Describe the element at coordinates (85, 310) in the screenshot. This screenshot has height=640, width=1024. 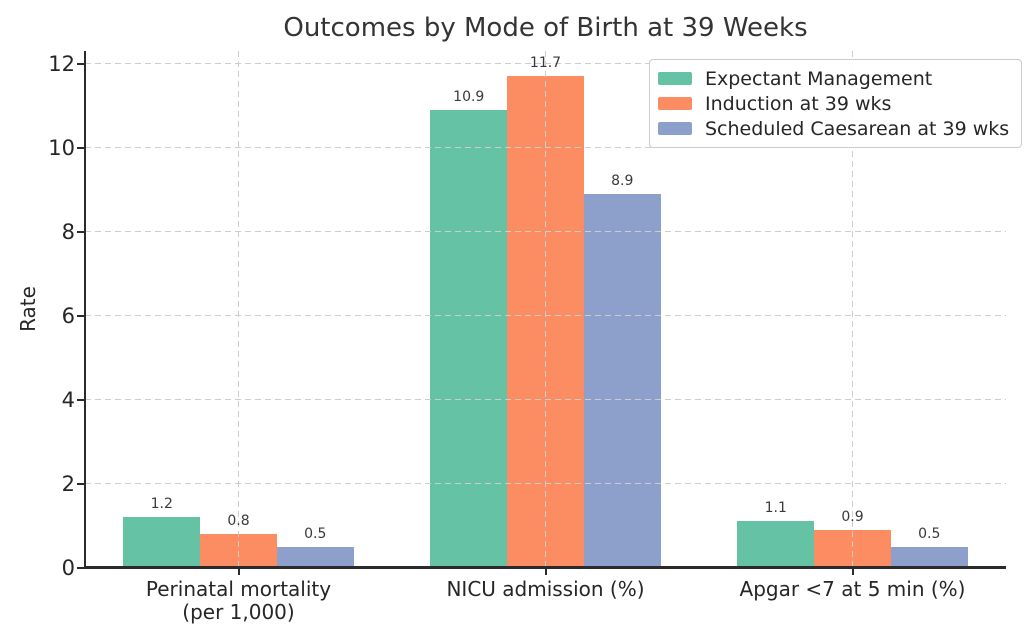
I see `y-axis-spine` at that location.